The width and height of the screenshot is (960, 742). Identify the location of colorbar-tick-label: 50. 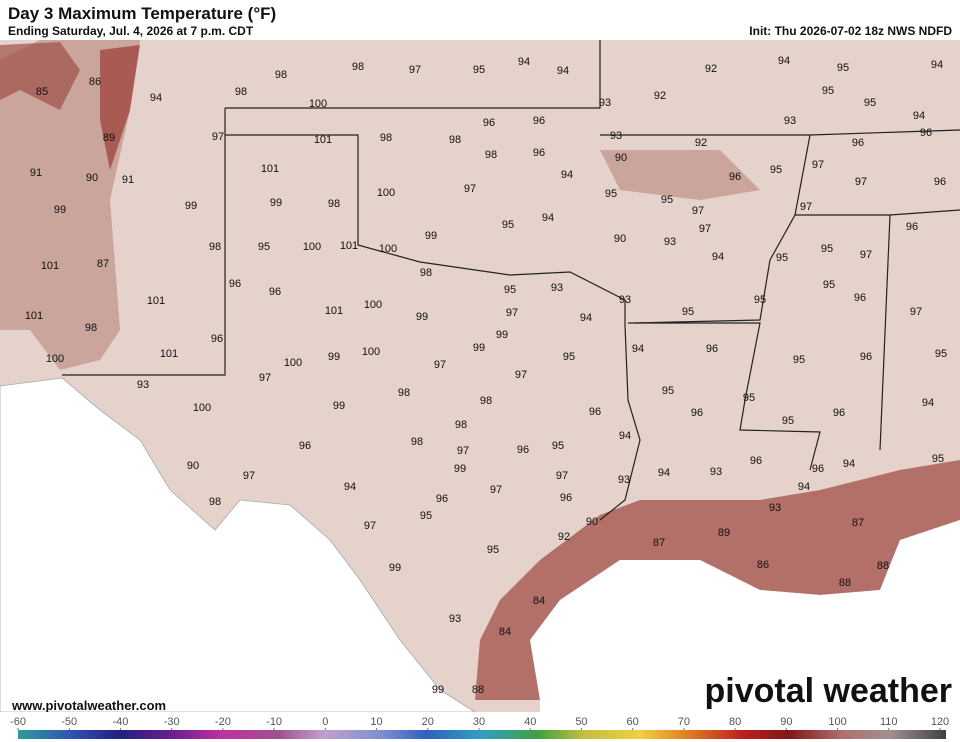
(581, 722).